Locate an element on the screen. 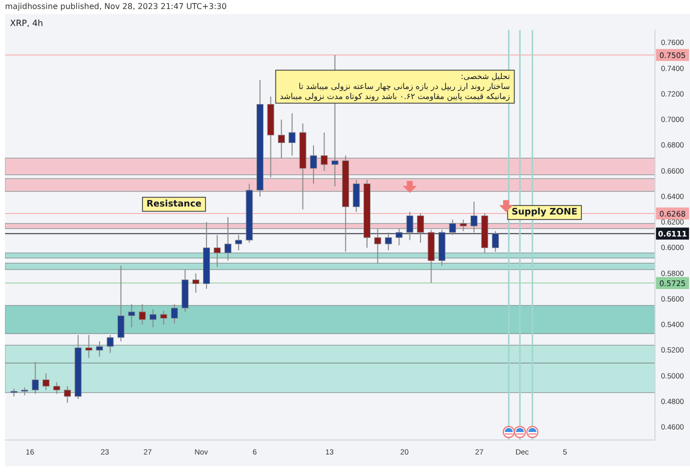 This screenshot has height=473, width=690. chart-title: XRP, 4h is located at coordinates (27, 24).